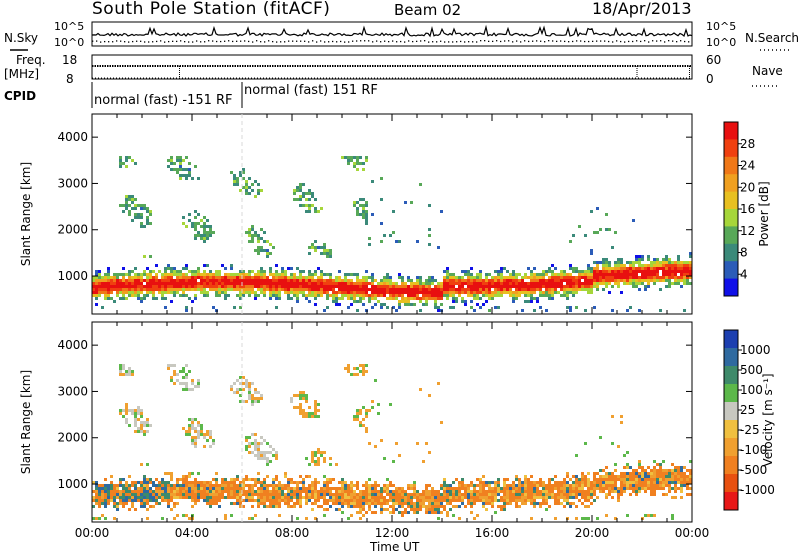 The height and width of the screenshot is (554, 800). What do you see at coordinates (731, 252) in the screenshot?
I see `colorbar-swatch` at bounding box center [731, 252].